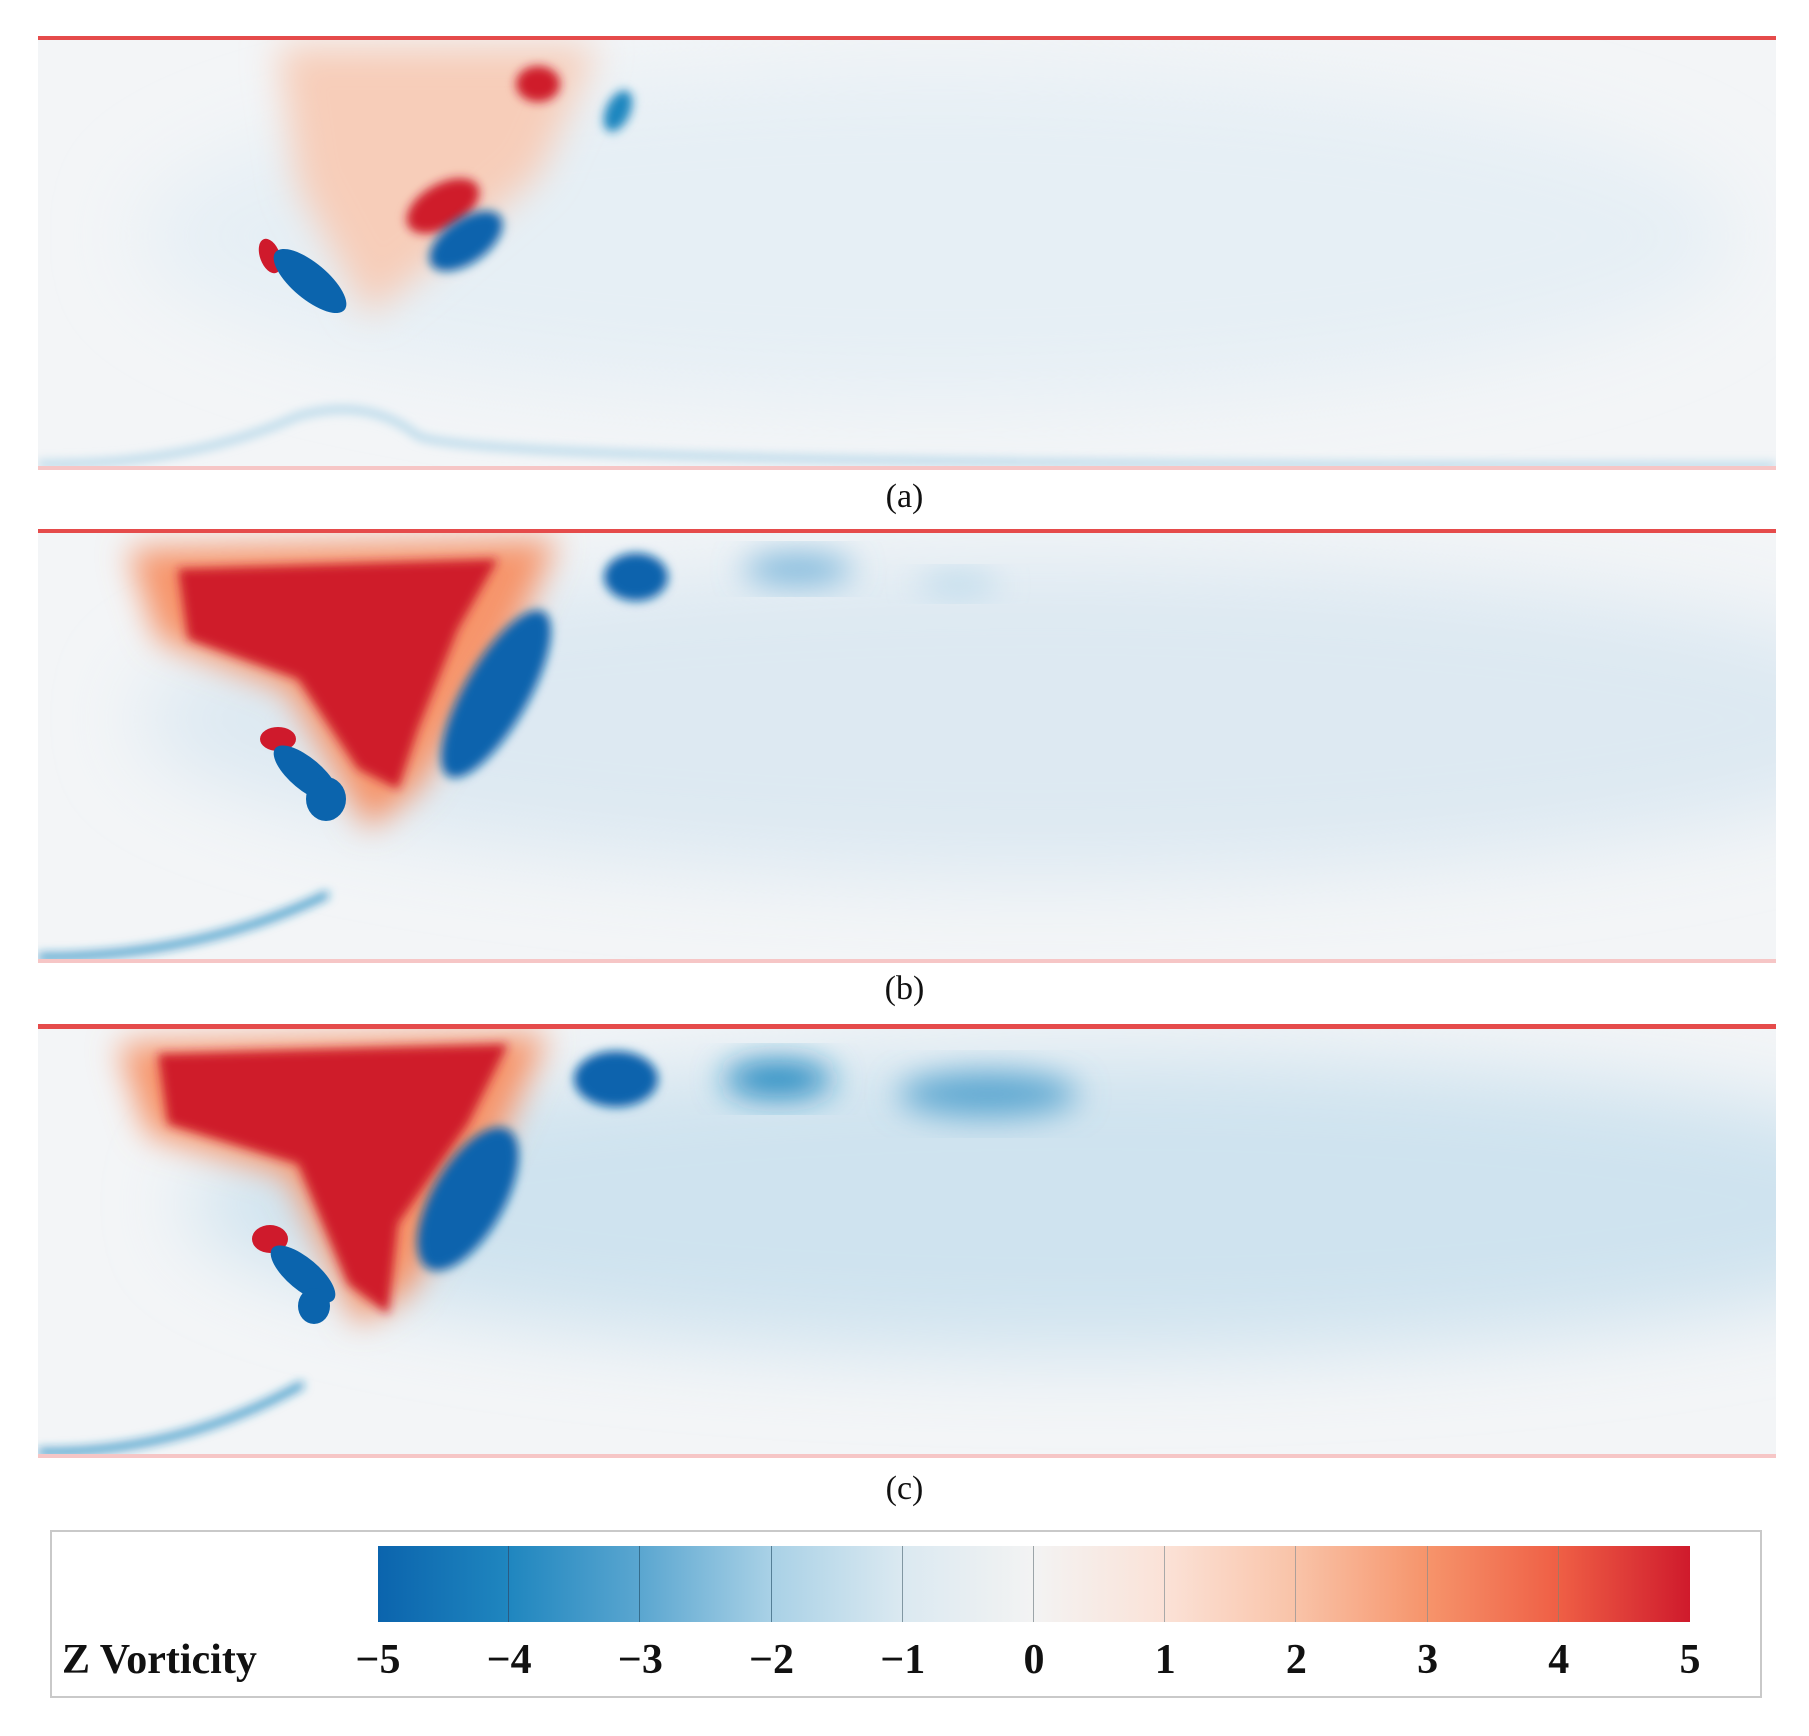 The width and height of the screenshot is (1809, 1736). I want to click on colorbar-tick-label: −2, so click(772, 1660).